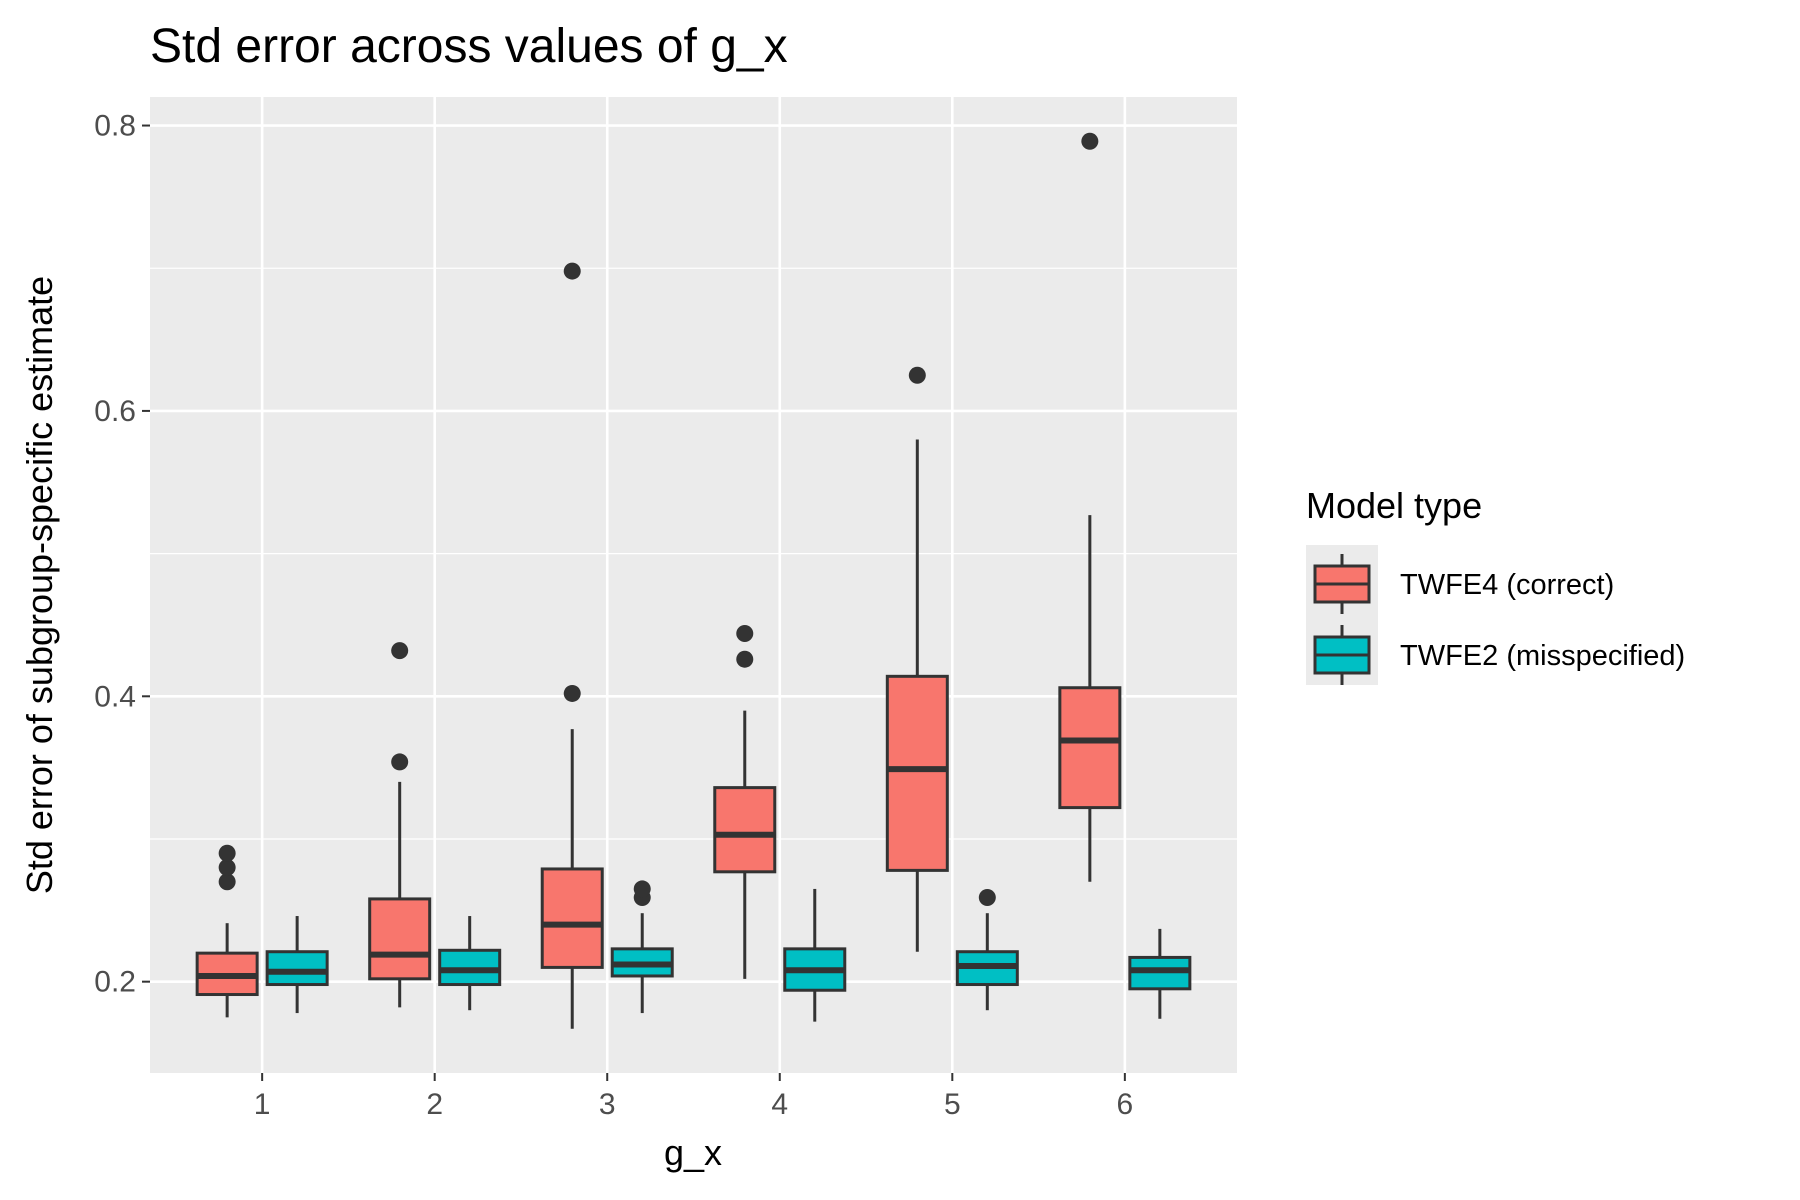  I want to click on y-tick-label: 0.4, so click(115, 696).